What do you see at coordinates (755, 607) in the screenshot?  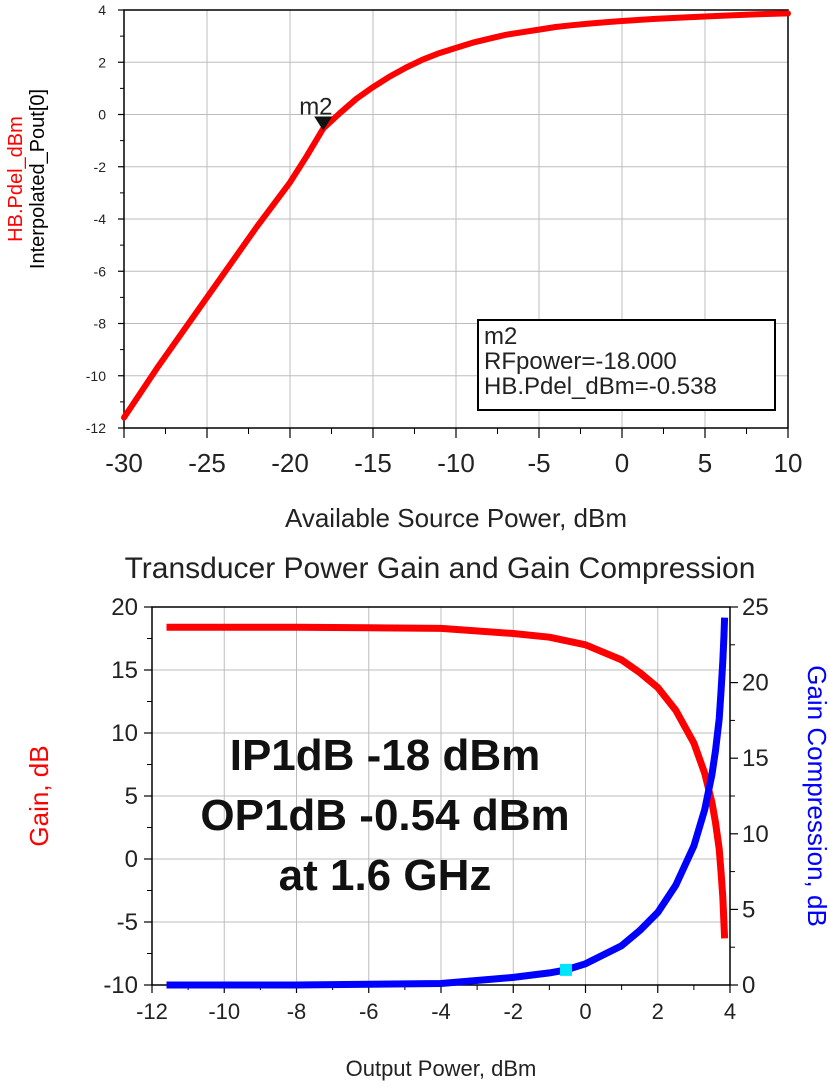 I see `bottom-right-y-tick-label: 25` at bounding box center [755, 607].